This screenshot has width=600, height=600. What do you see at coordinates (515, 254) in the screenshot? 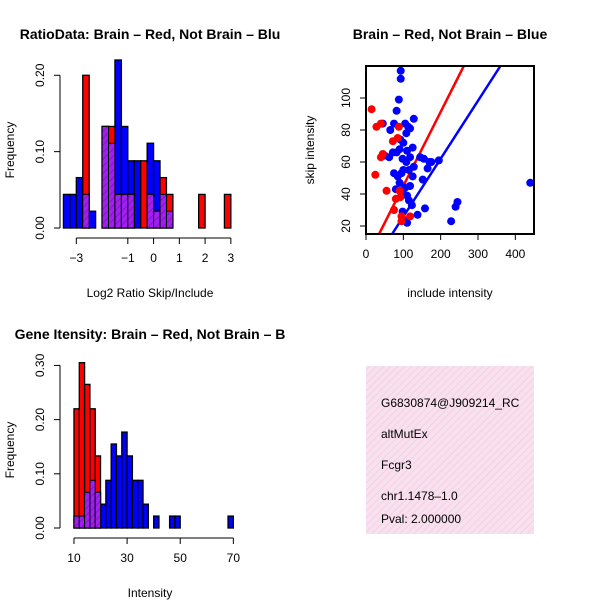
I see `x-tick-label: 400` at bounding box center [515, 254].